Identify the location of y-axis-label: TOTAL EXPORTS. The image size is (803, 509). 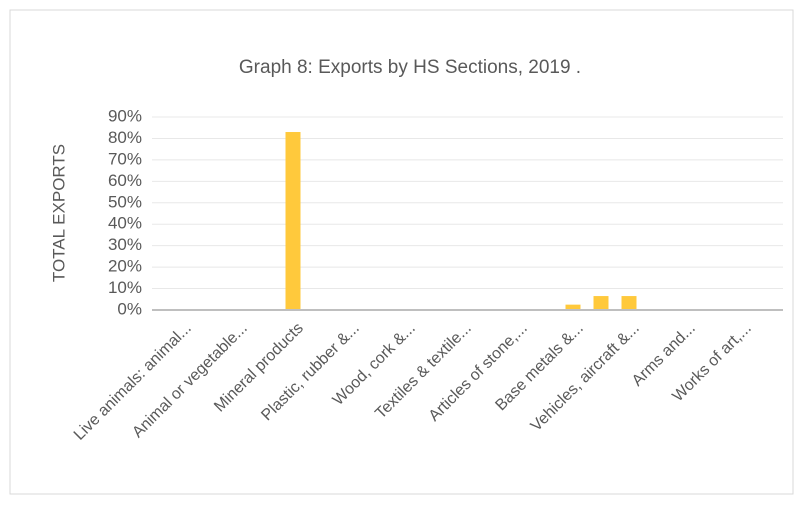
(58, 213).